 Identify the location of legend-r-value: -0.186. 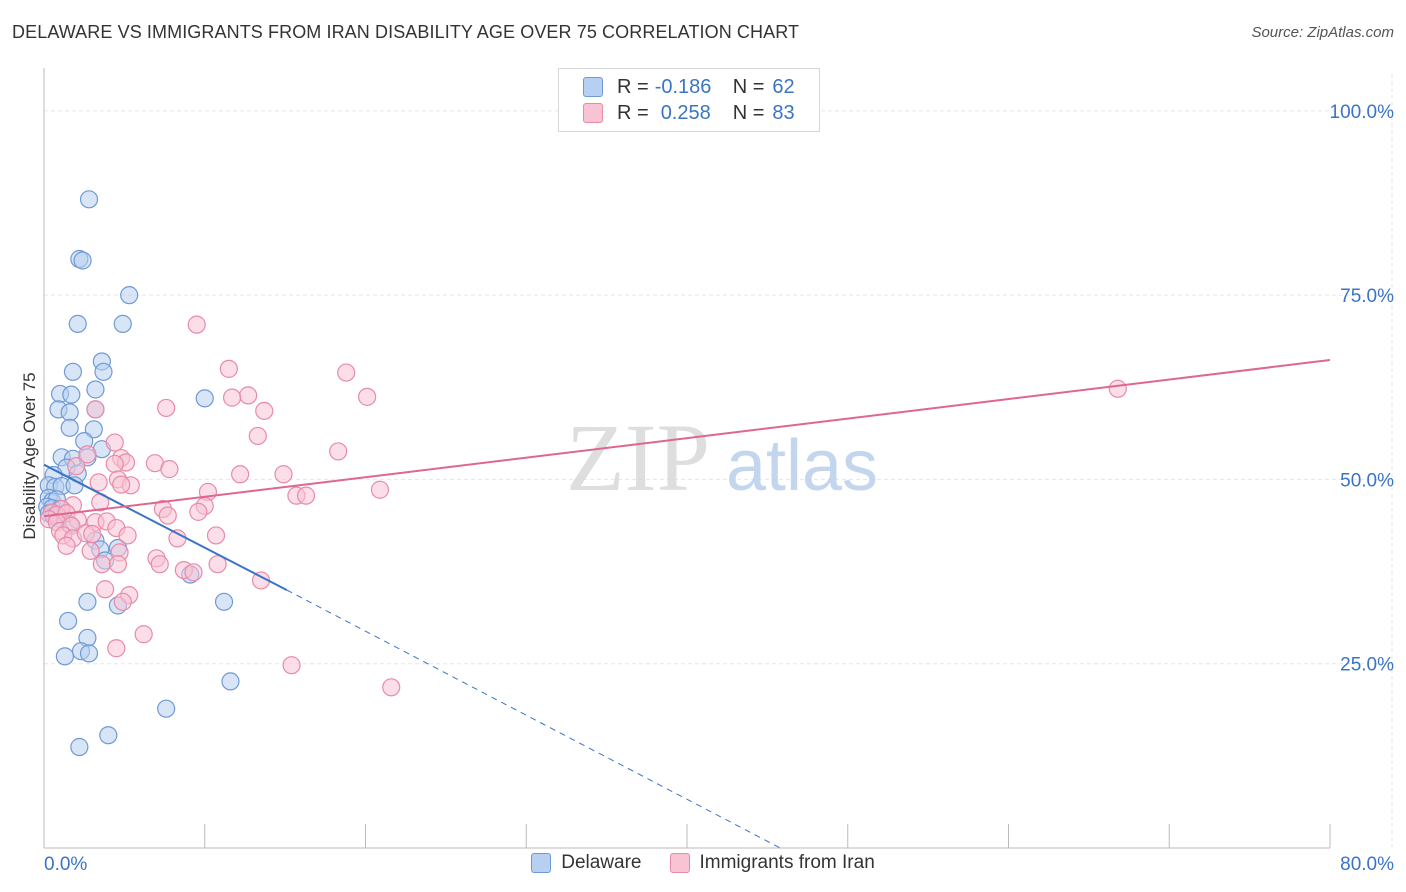
(683, 86).